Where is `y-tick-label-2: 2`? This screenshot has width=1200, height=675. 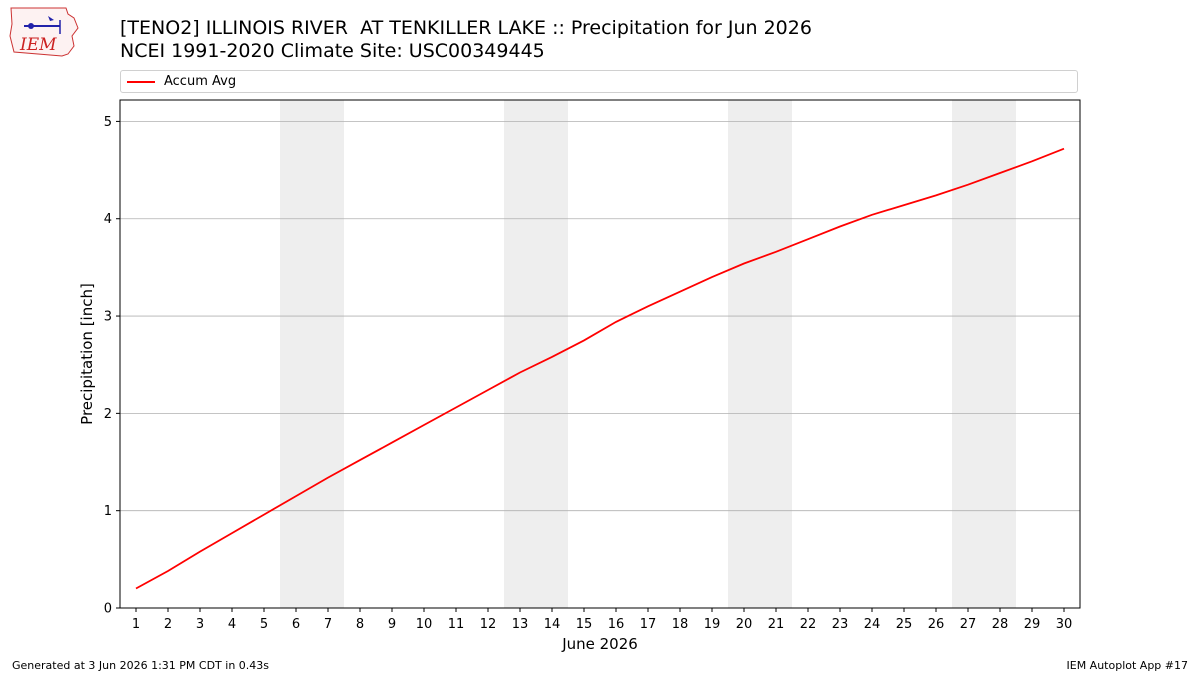 y-tick-label-2: 2 is located at coordinates (108, 414).